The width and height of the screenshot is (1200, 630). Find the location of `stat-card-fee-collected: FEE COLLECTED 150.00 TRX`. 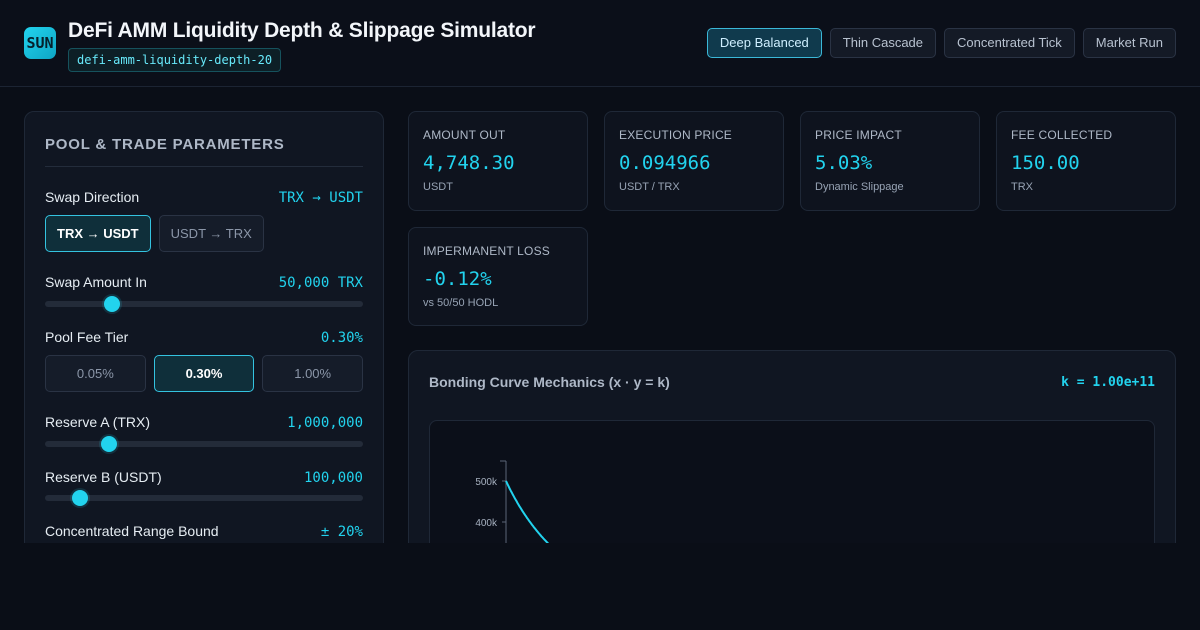

stat-card-fee-collected: FEE COLLECTED 150.00 TRX is located at coordinates (1086, 161).